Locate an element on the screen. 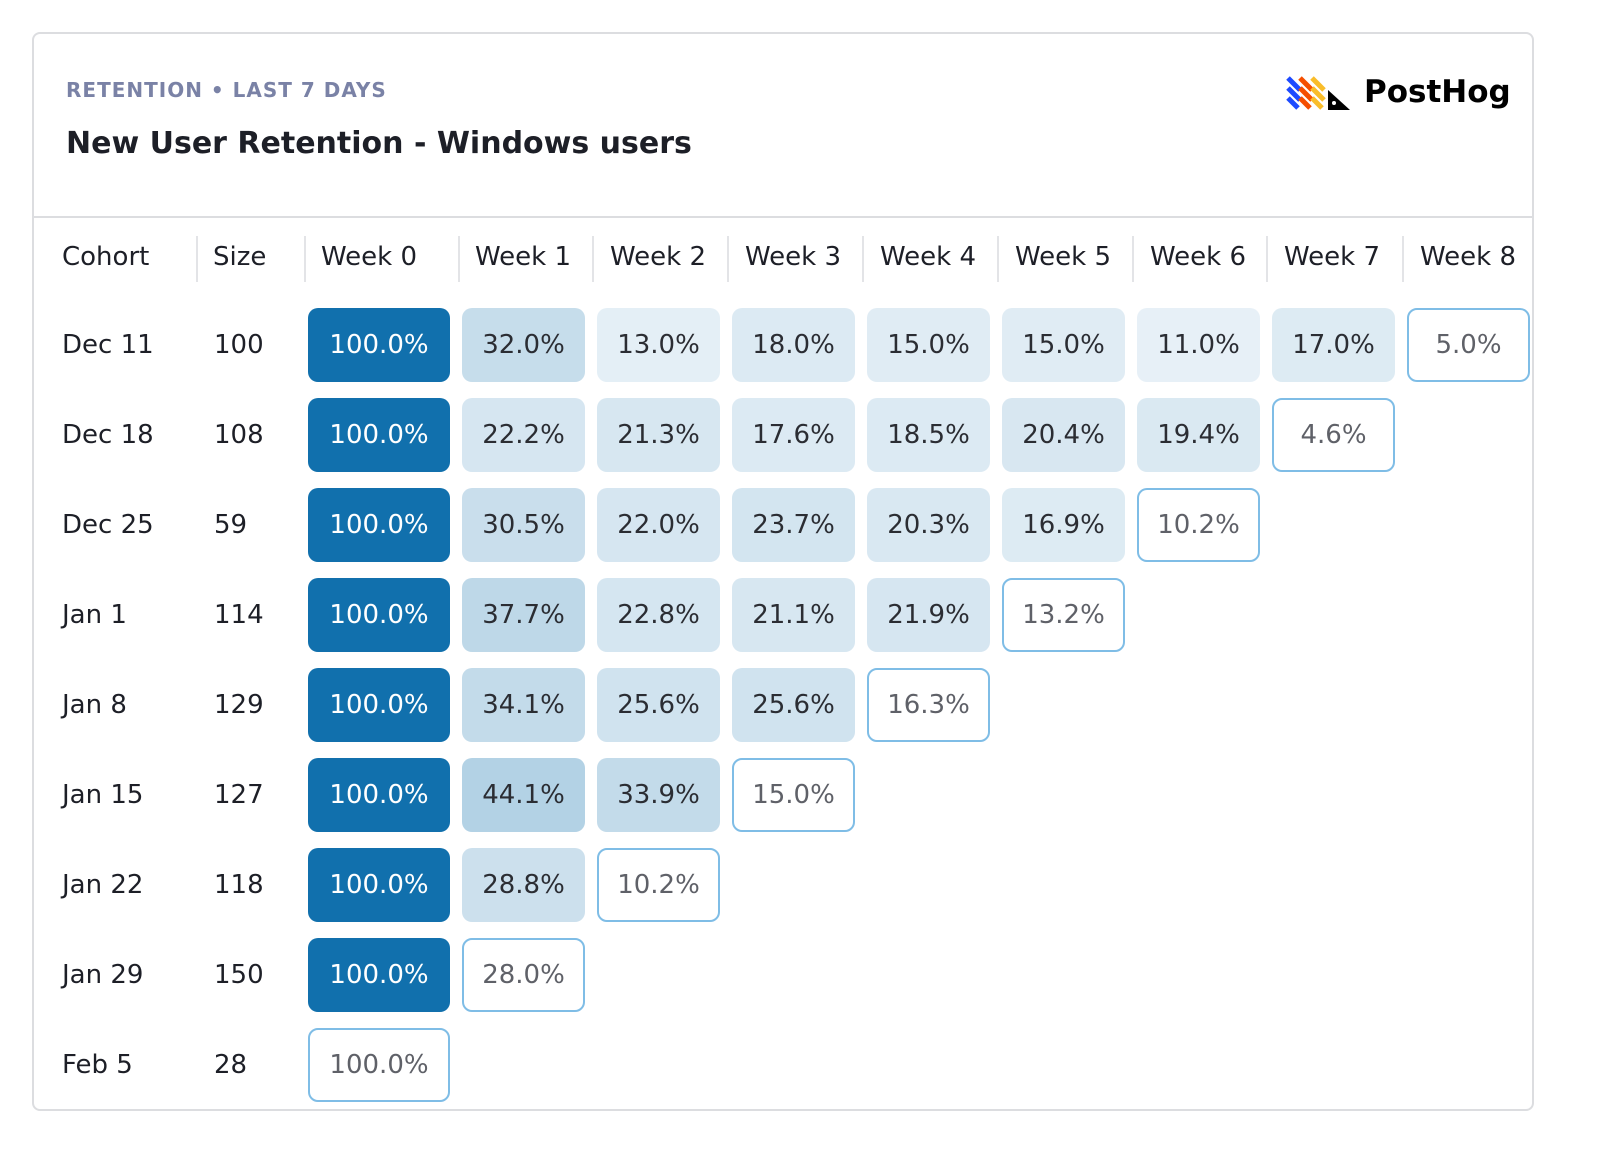  cohort-size: 28 is located at coordinates (231, 1065).